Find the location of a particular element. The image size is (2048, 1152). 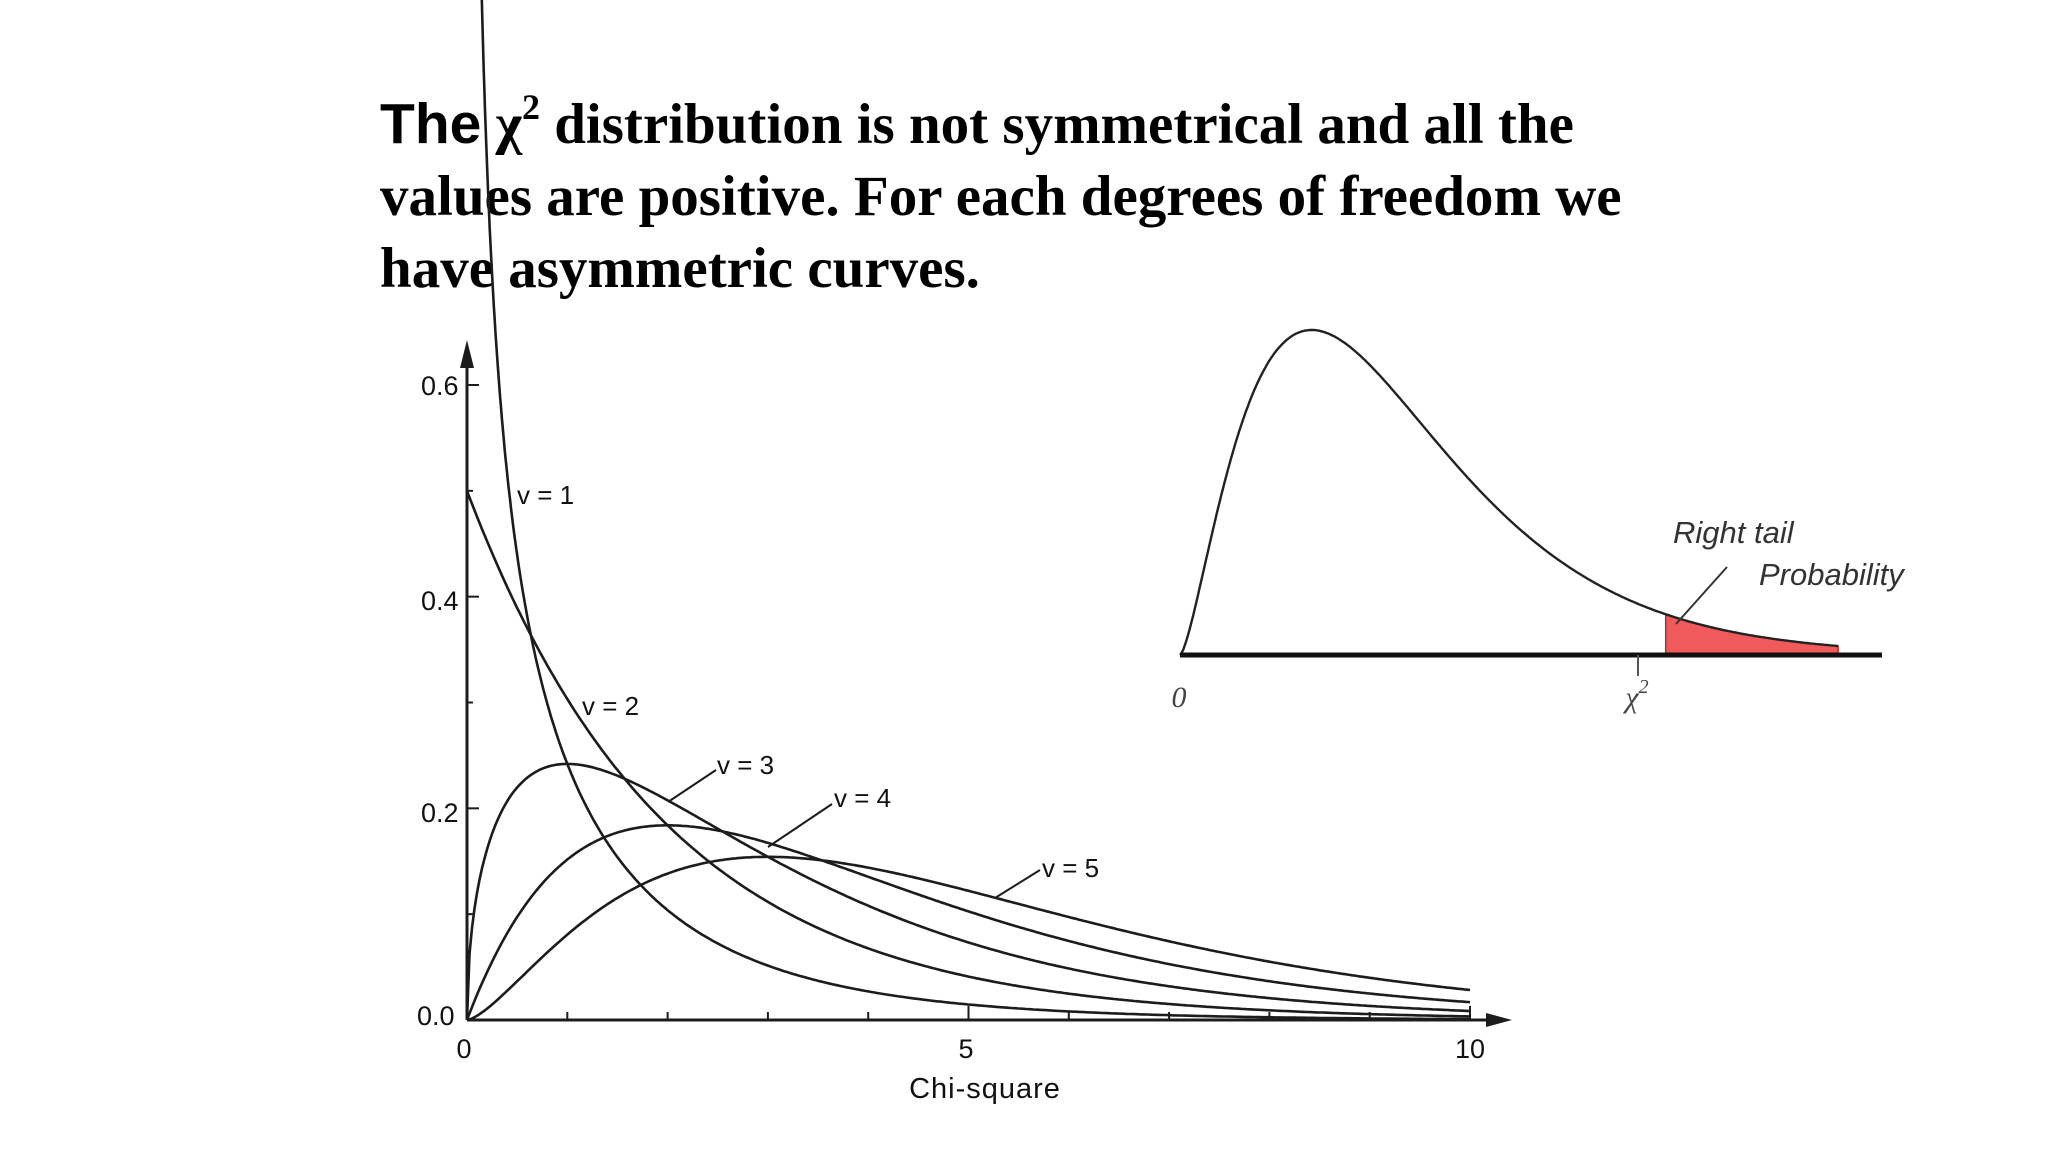

x-axis-title: Chi-square is located at coordinates (985, 1089).